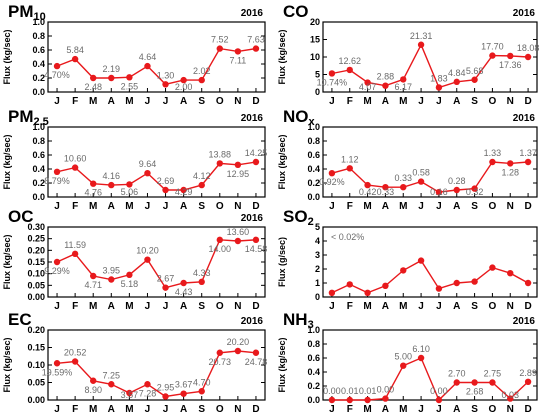 The image size is (550, 415). I want to click on data-label: 2.68, so click(475, 392).